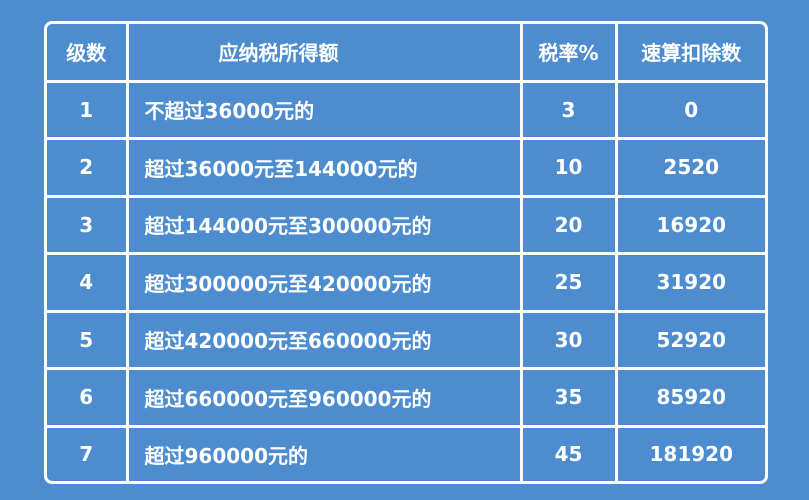  Describe the element at coordinates (88, 53) in the screenshot. I see `header-cell: 级数` at that location.